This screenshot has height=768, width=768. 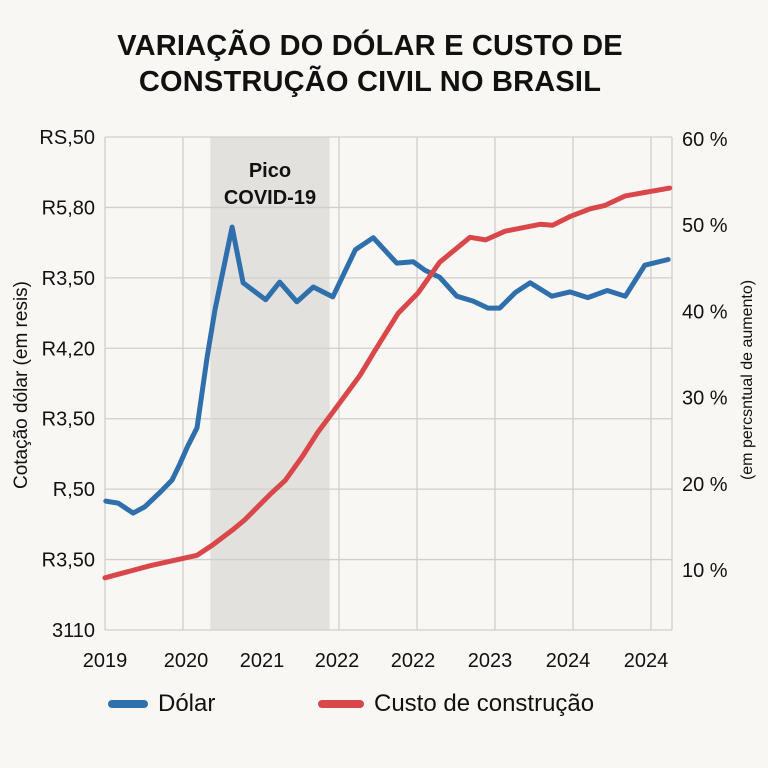 I want to click on legend-item-dolar: Dólar, so click(x=161, y=704).